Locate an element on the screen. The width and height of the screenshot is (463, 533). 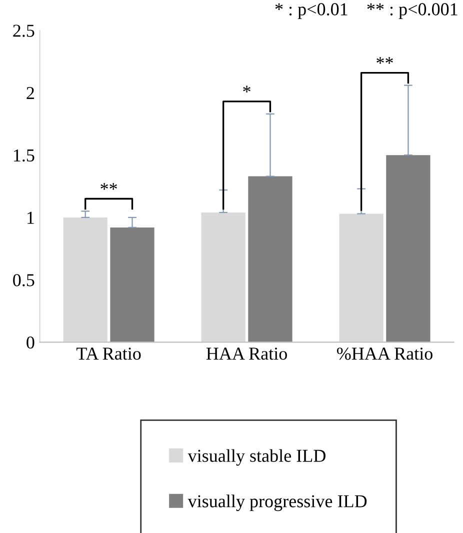
x-tick-label: %HAA Ratio is located at coordinates (384, 354).